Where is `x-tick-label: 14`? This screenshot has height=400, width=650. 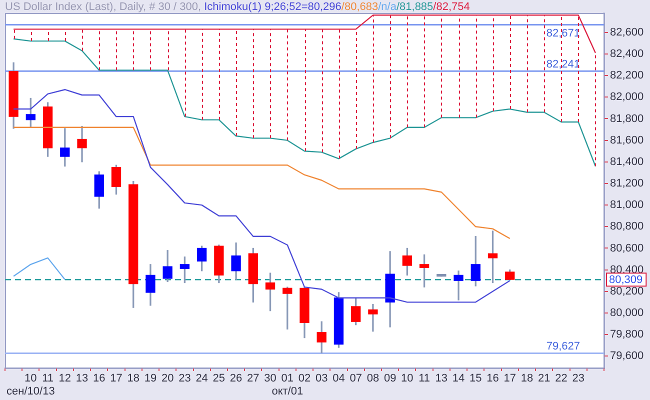
x-tick-label: 14 is located at coordinates (458, 378).